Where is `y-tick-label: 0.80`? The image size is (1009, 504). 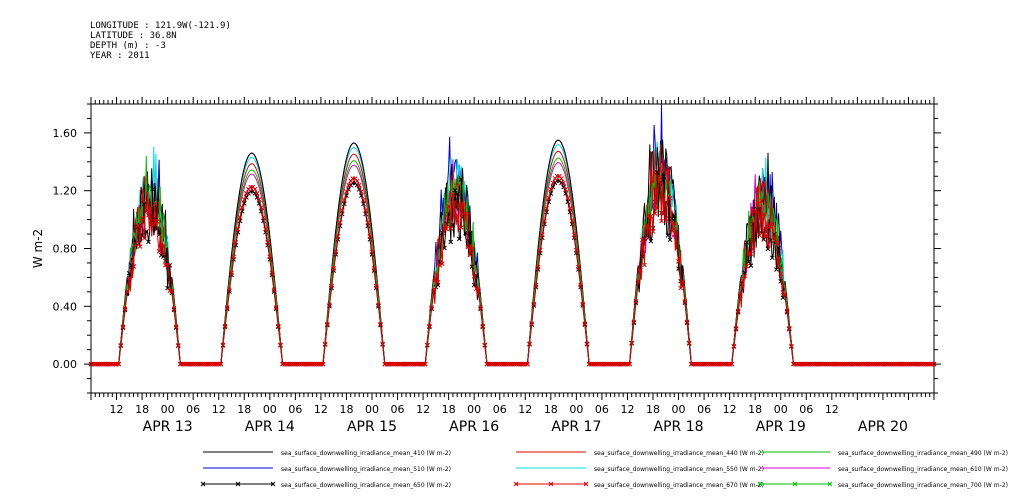
y-tick-label: 0.80 is located at coordinates (65, 249).